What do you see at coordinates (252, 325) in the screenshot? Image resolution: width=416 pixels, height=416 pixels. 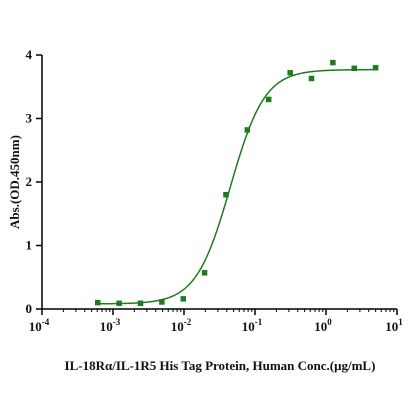 I see `x-tick-label: 10⁻¹` at bounding box center [252, 325].